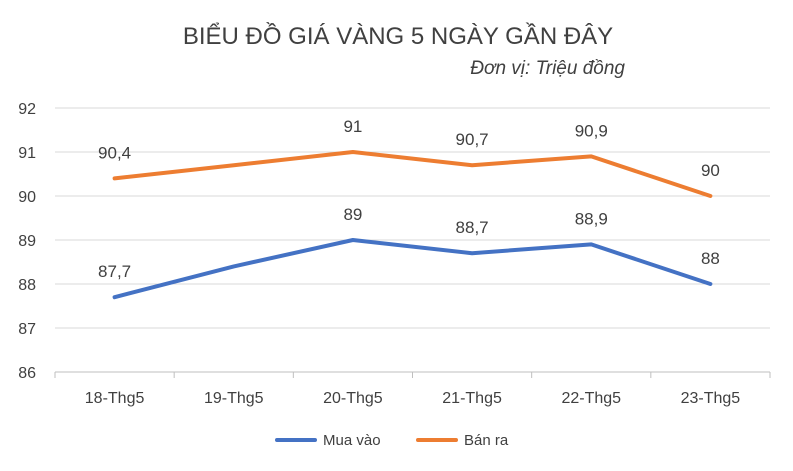  What do you see at coordinates (115, 398) in the screenshot?
I see `x-tick-label: 18-Thg5` at bounding box center [115, 398].